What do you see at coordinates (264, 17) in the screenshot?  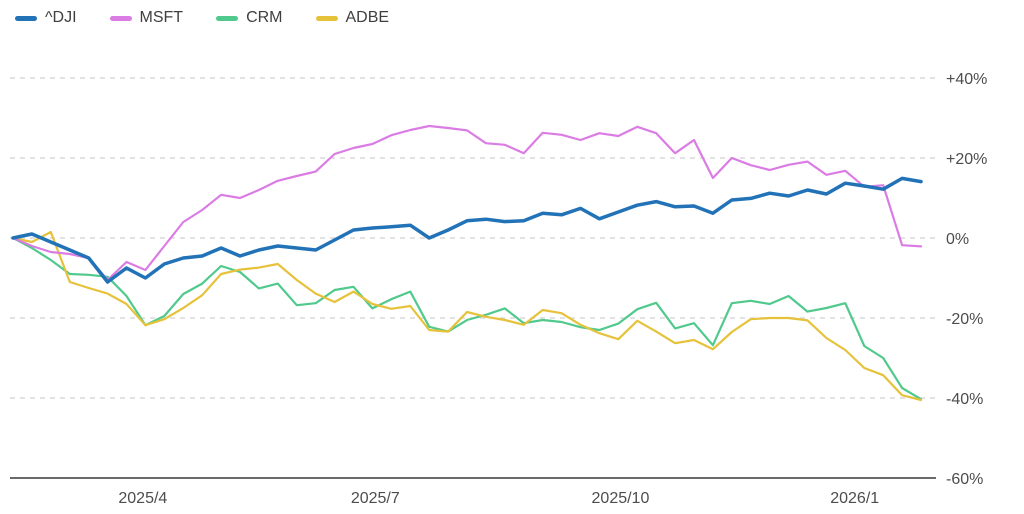 I see `legend-label: CRM` at bounding box center [264, 17].